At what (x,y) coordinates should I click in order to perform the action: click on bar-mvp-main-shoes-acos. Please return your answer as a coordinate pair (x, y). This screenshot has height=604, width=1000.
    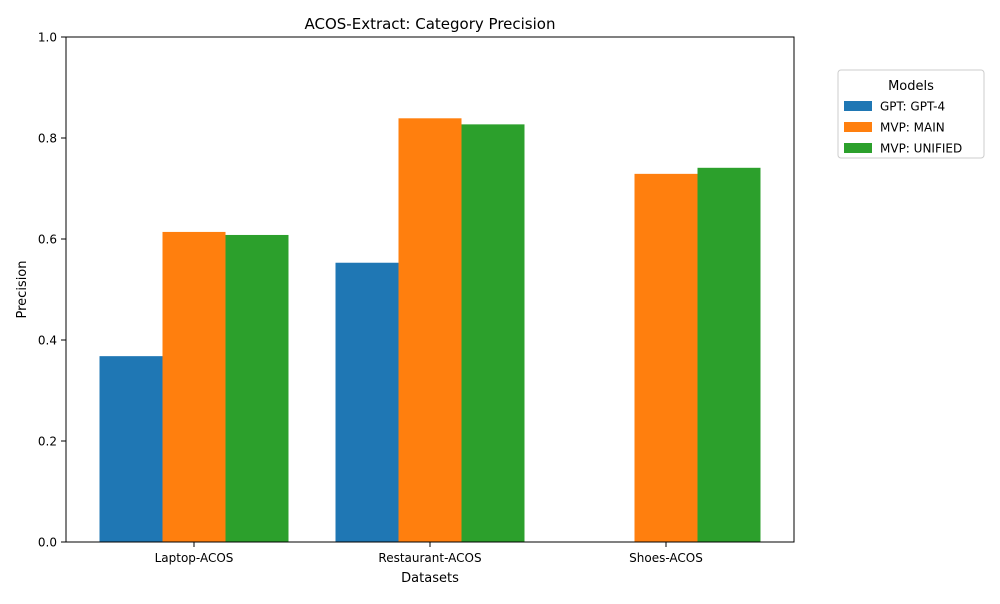
    Looking at the image, I should click on (666, 358).